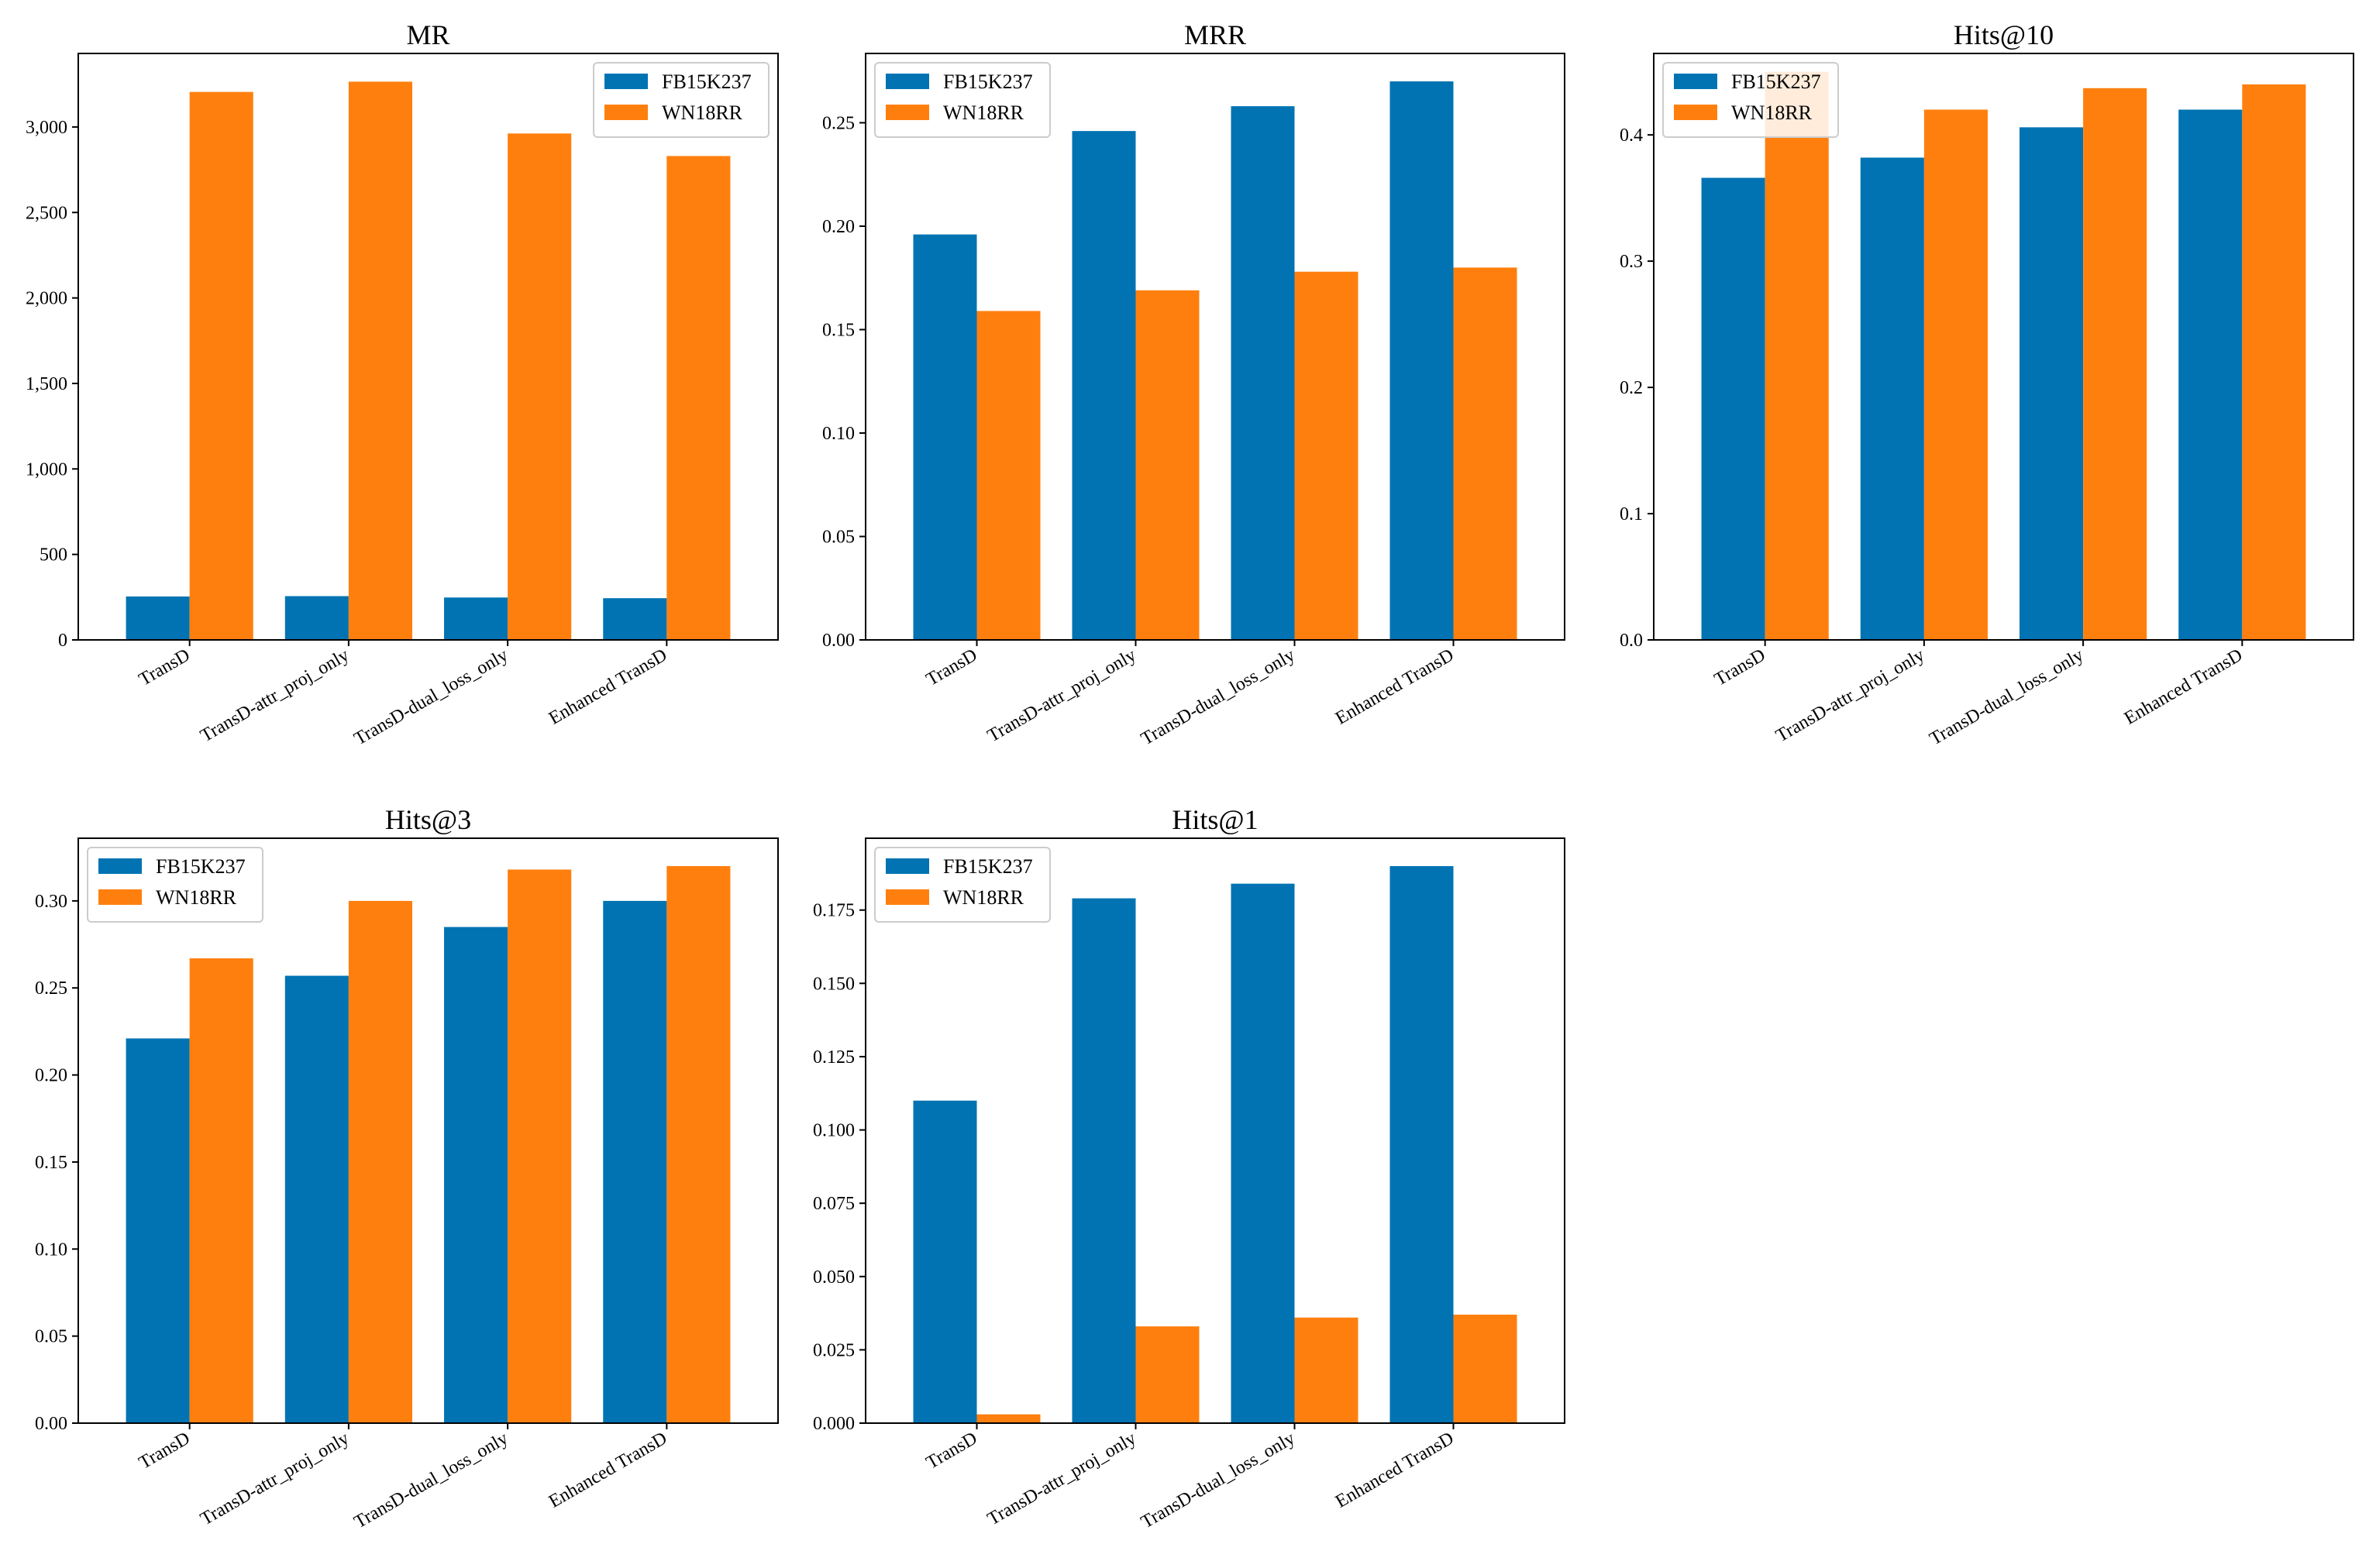 This screenshot has height=1568, width=2369. Describe the element at coordinates (51, 902) in the screenshot. I see `y-tick-label: 0.30` at that location.